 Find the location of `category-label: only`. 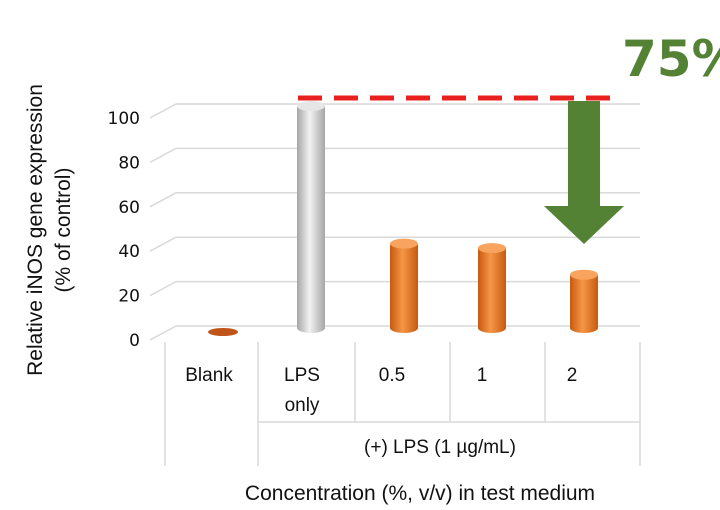

category-label: only is located at coordinates (302, 405).